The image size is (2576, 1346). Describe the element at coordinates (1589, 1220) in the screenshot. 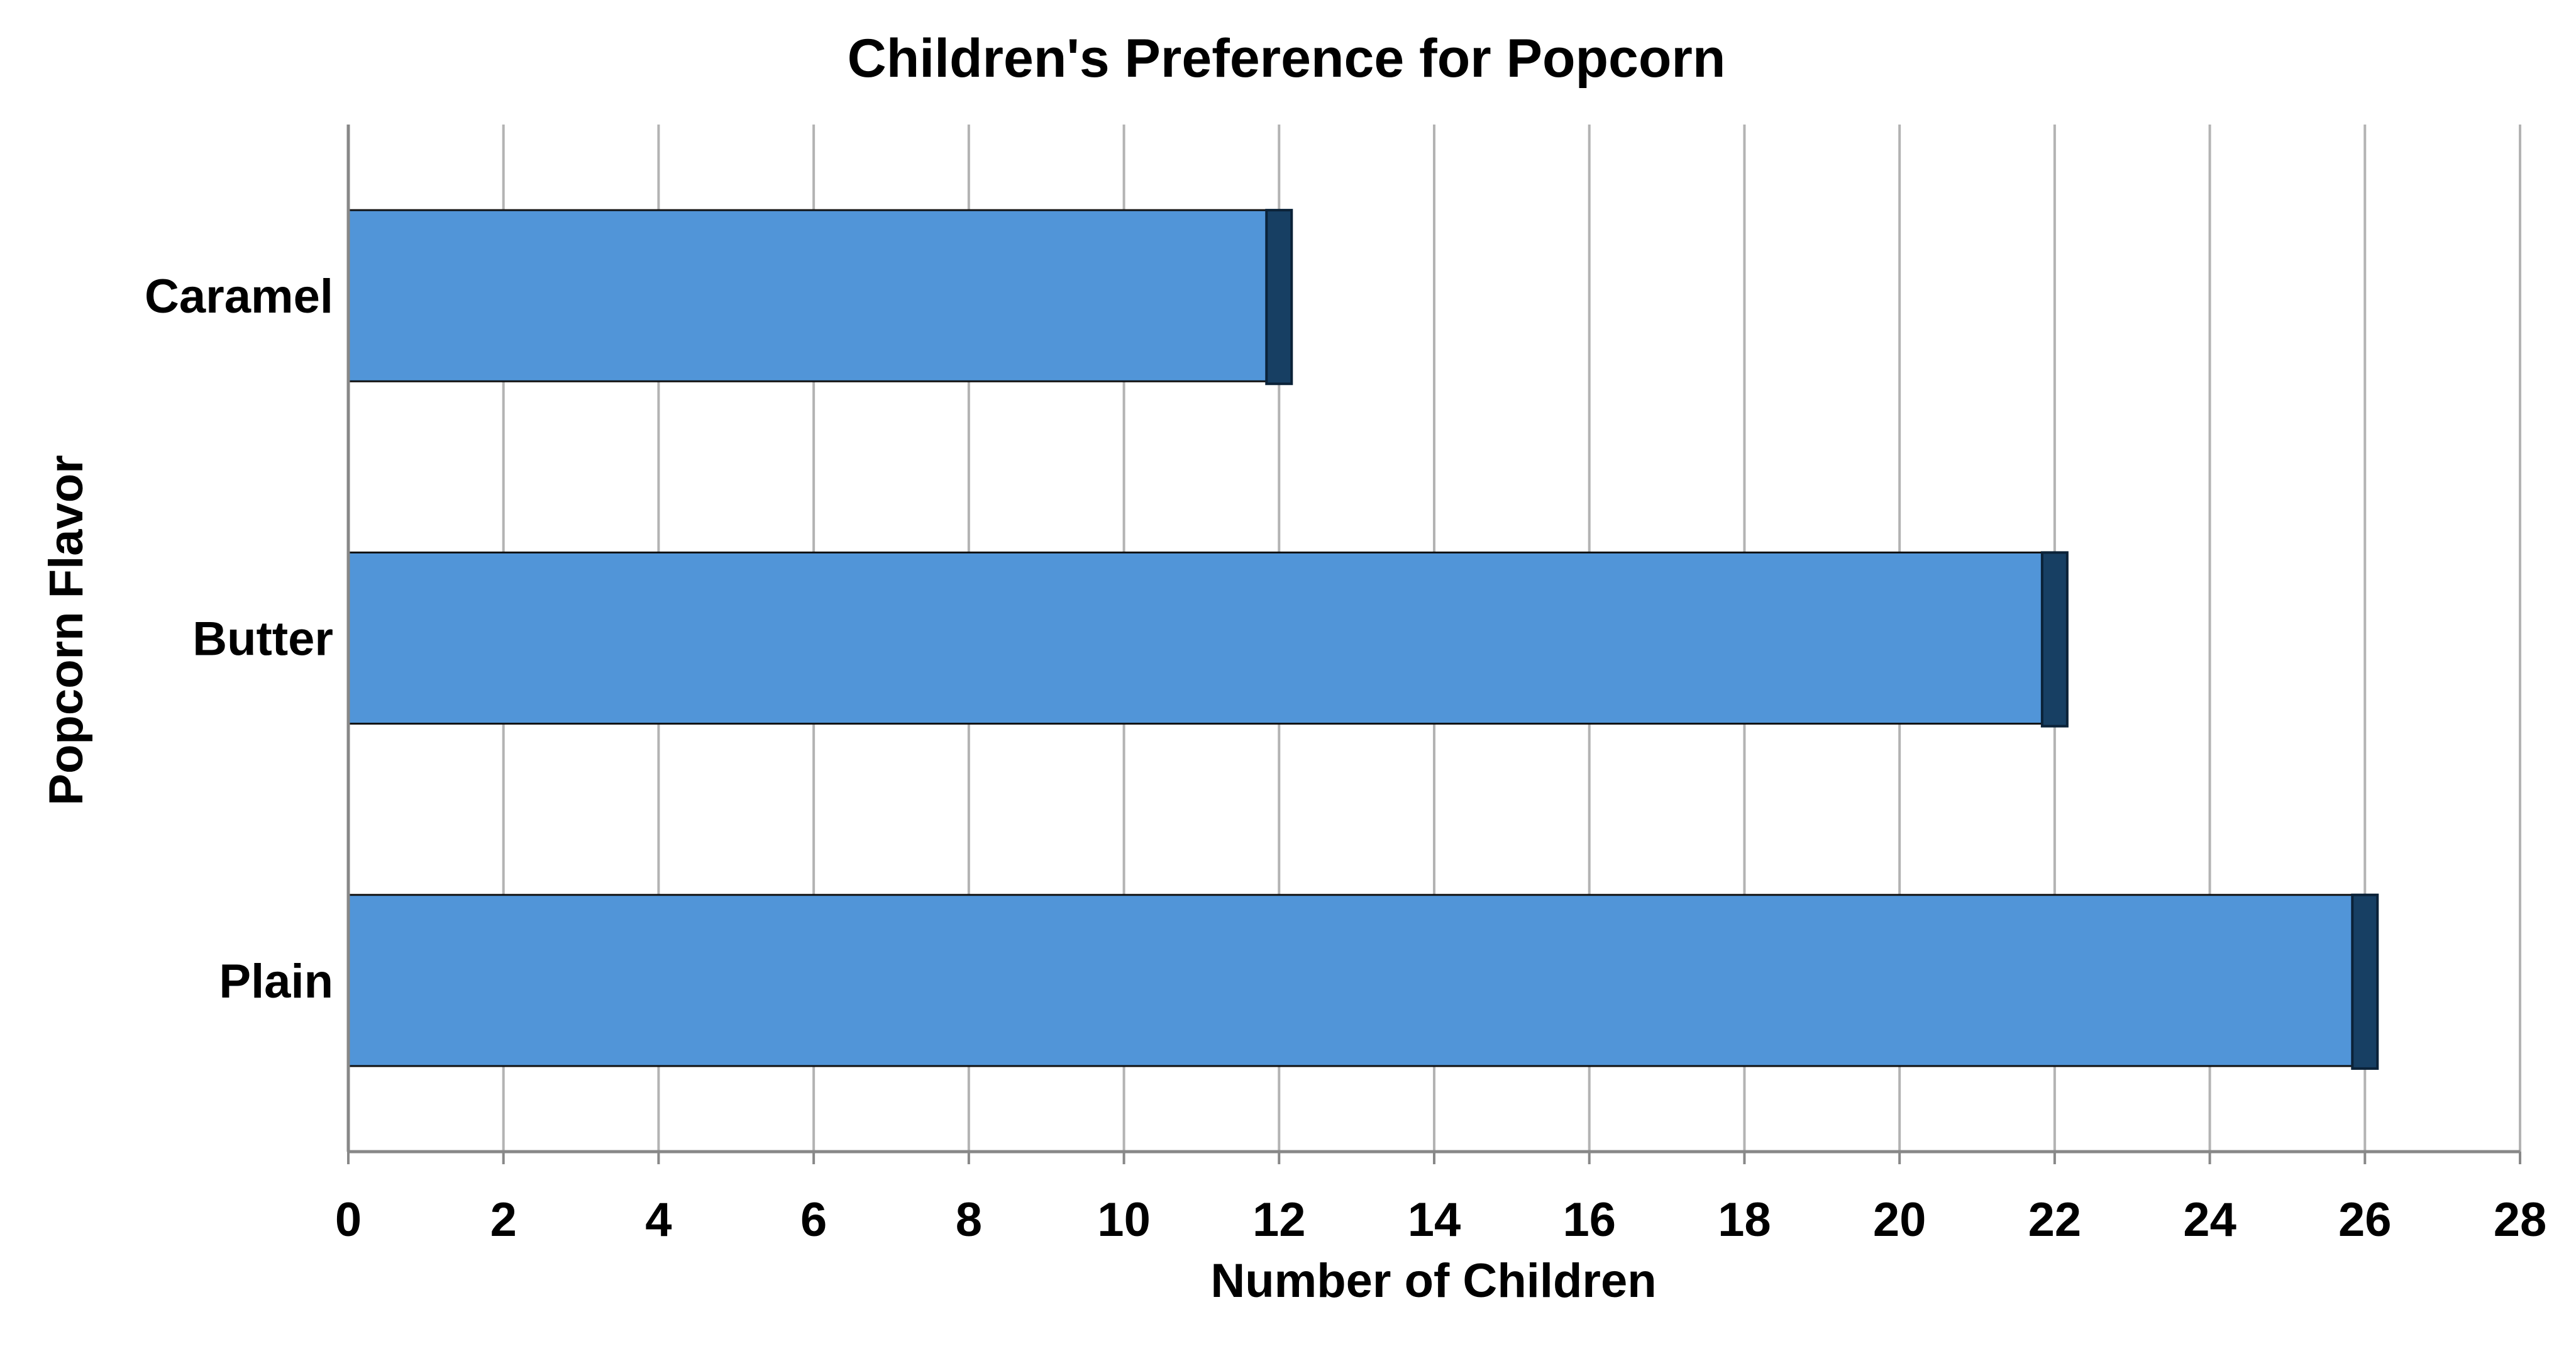

I see `x-tick-label: 16` at that location.